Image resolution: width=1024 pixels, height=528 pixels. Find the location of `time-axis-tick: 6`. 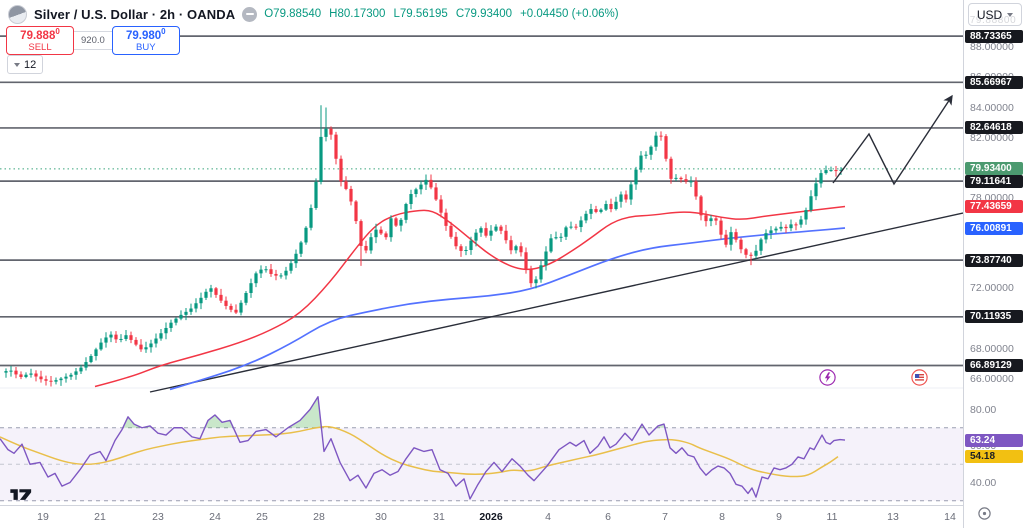

time-axis-tick: 6 is located at coordinates (608, 517).